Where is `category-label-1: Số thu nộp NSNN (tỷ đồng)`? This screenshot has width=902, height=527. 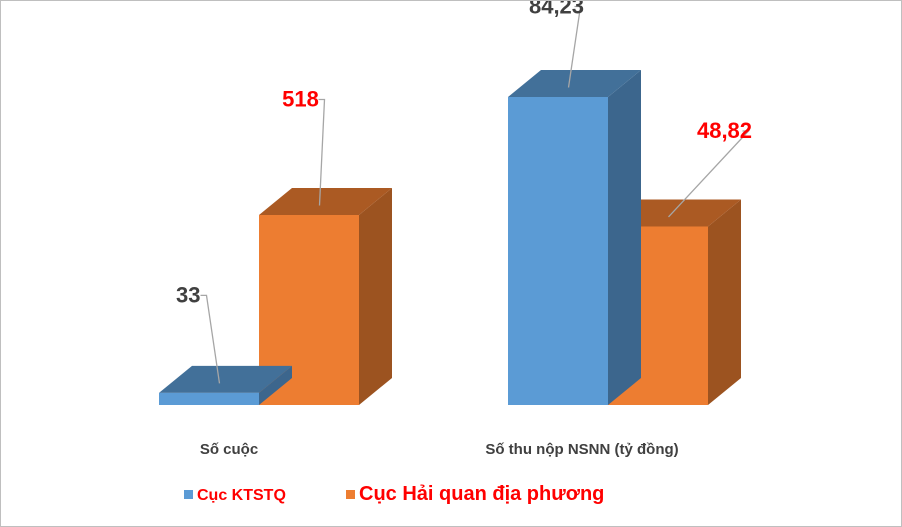 category-label-1: Số thu nộp NSNN (tỷ đồng) is located at coordinates (581, 449).